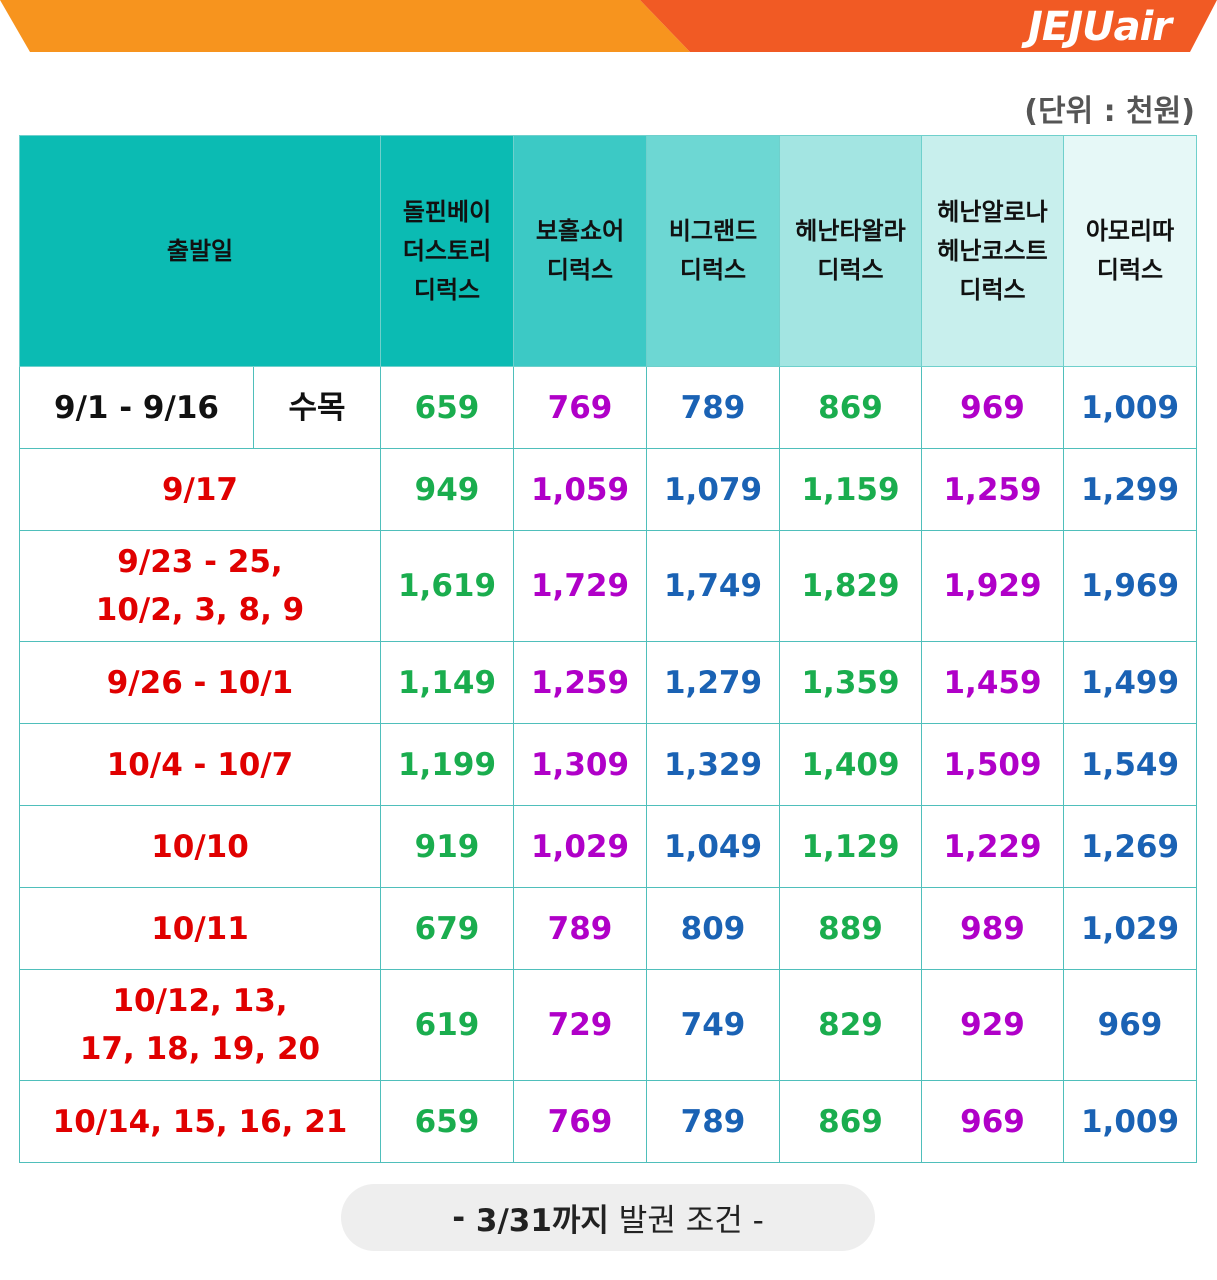 The image size is (1217, 1280). What do you see at coordinates (447, 846) in the screenshot?
I see `price-cell: 919` at bounding box center [447, 846].